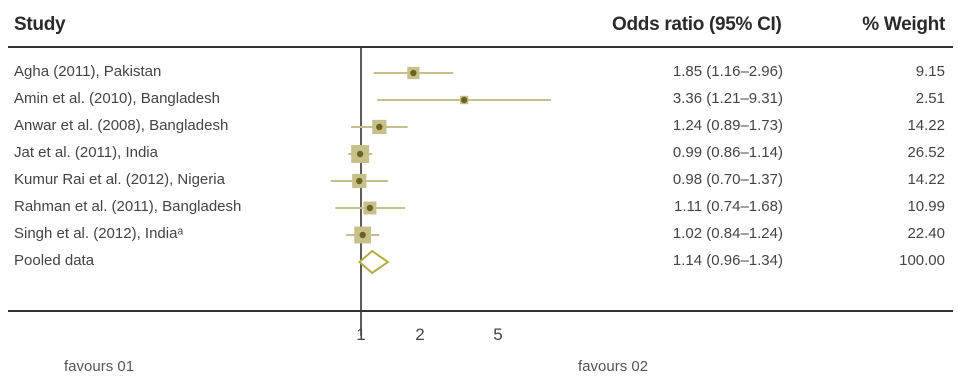 Image resolution: width=959 pixels, height=380 pixels. What do you see at coordinates (727, 260) in the screenshot?
I see `pooled-odds-ratio-text: 1.14 (0.96–1.34)` at bounding box center [727, 260].